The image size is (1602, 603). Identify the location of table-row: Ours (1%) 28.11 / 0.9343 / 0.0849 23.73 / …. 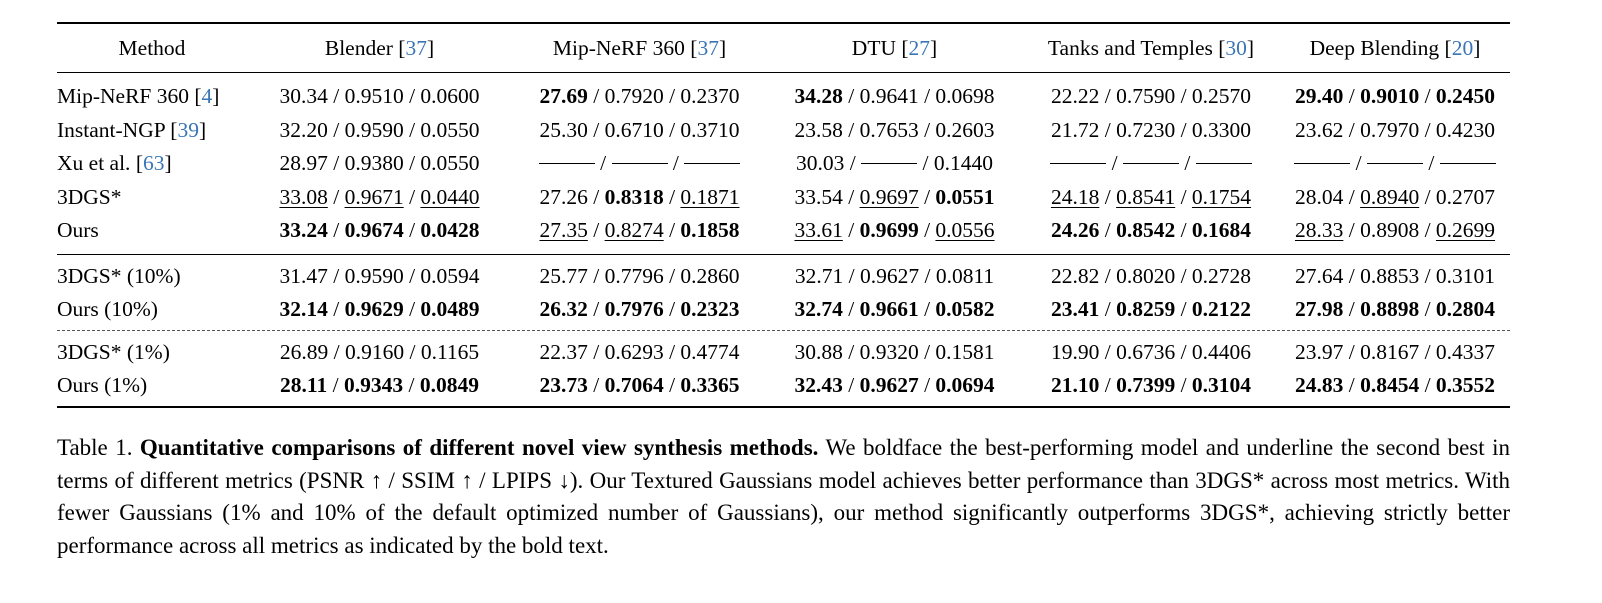
(783, 386).